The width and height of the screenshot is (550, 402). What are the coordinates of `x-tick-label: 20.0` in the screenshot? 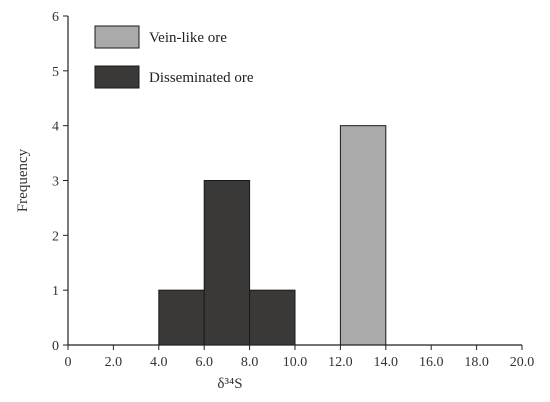 It's located at (522, 362).